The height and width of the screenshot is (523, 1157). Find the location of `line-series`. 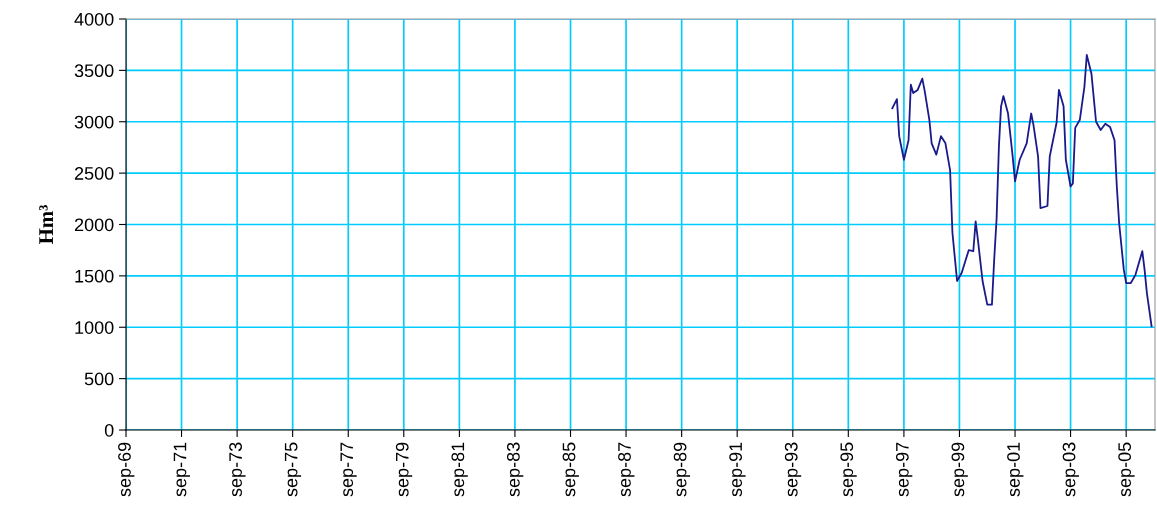

line-series is located at coordinates (1022, 191).